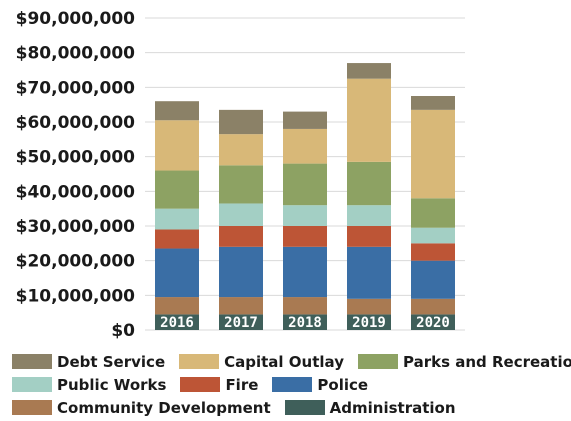 The height and width of the screenshot is (421, 571). Describe the element at coordinates (433, 306) in the screenshot. I see `bar-segment-community-development-2020` at that location.